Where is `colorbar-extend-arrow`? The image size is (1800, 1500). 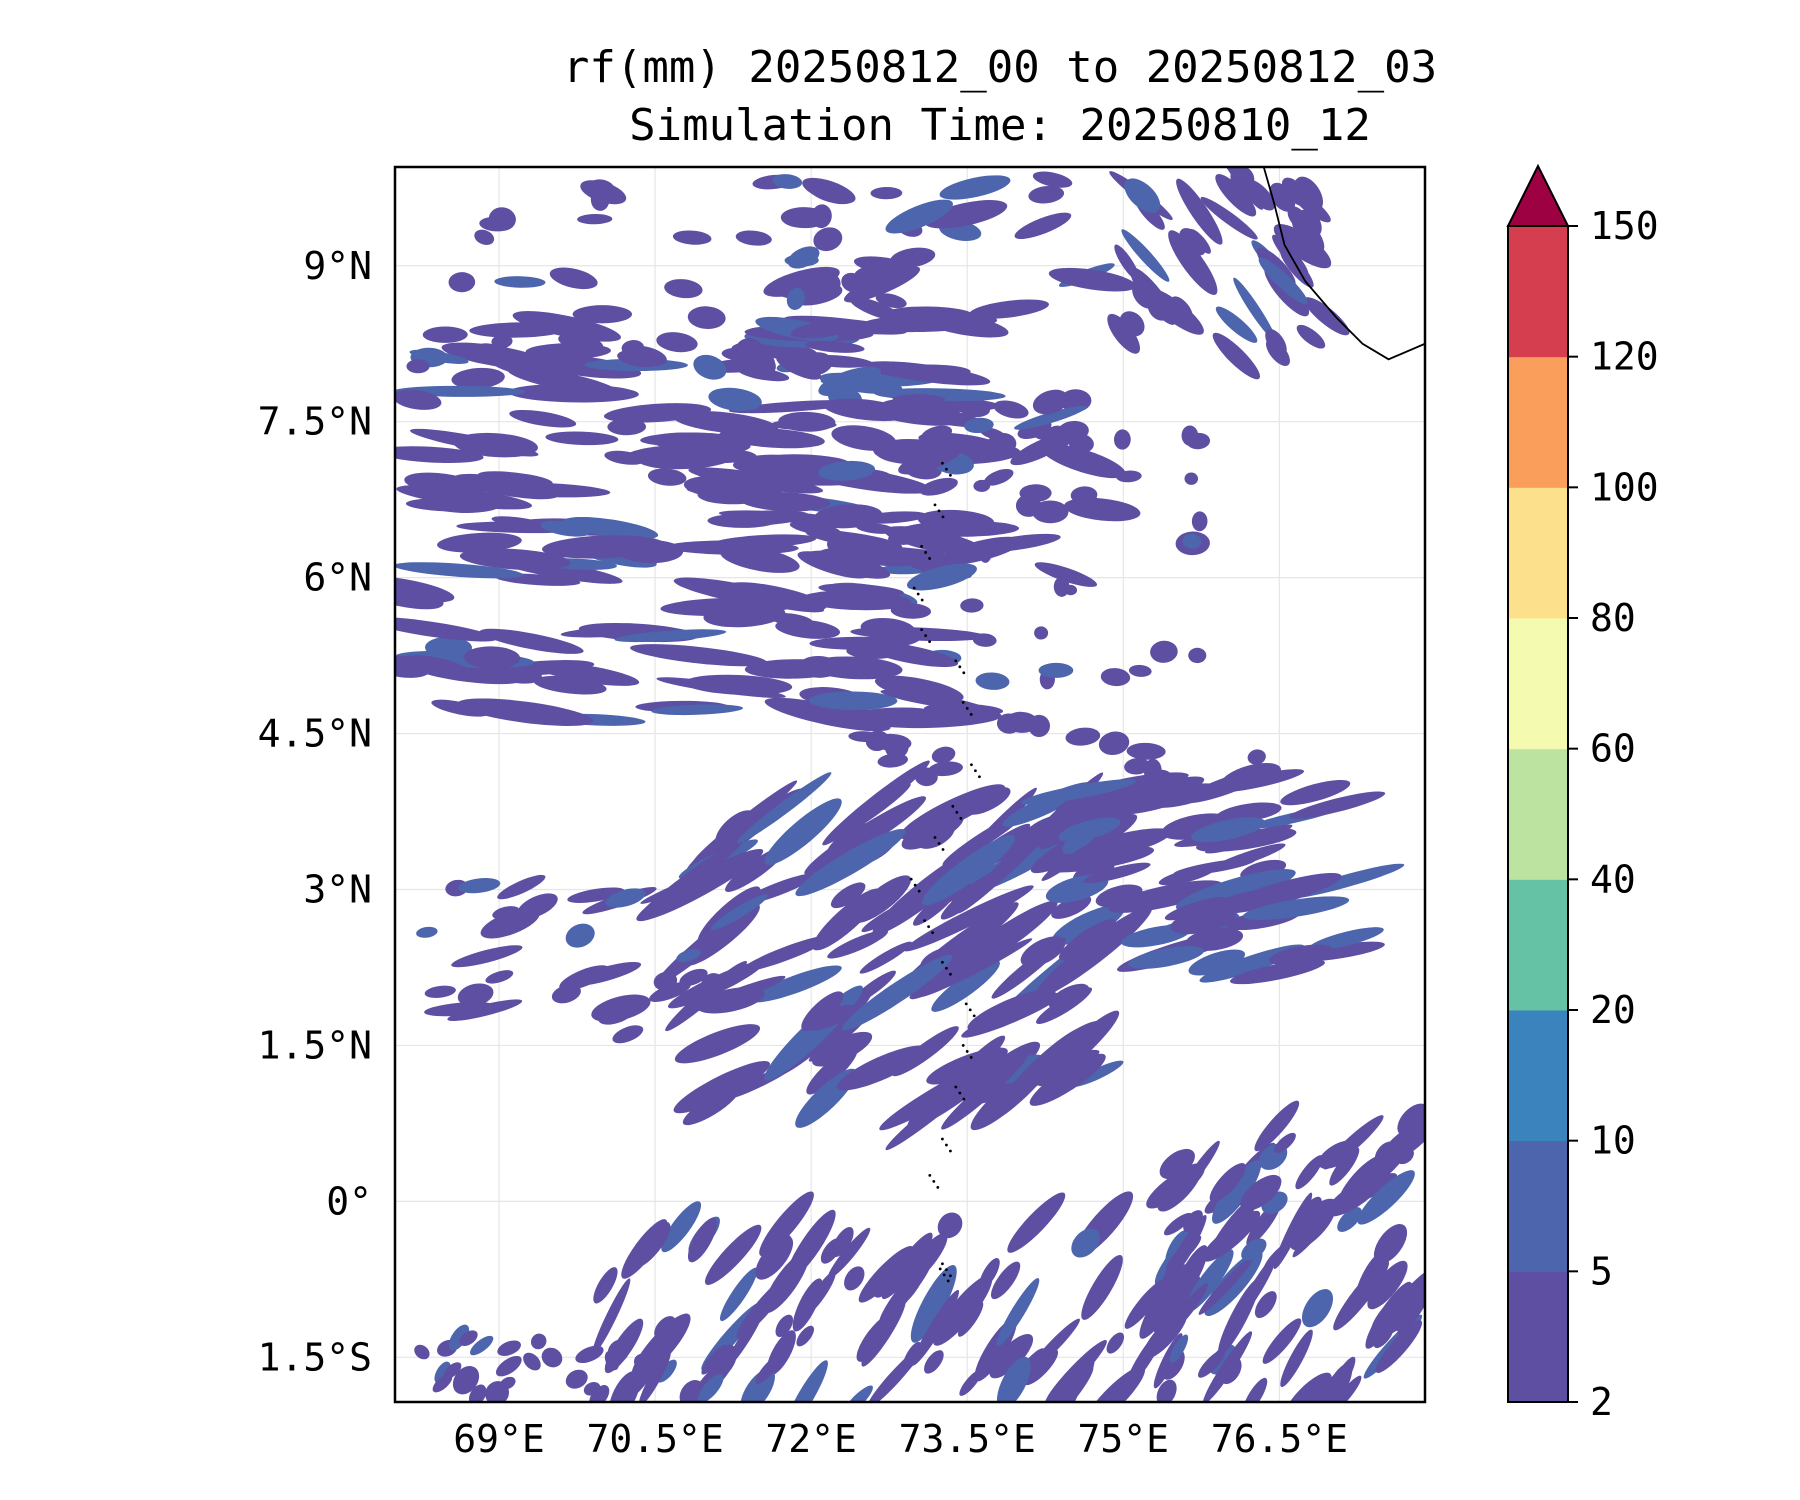
colorbar-extend-arrow is located at coordinates (1538, 195).